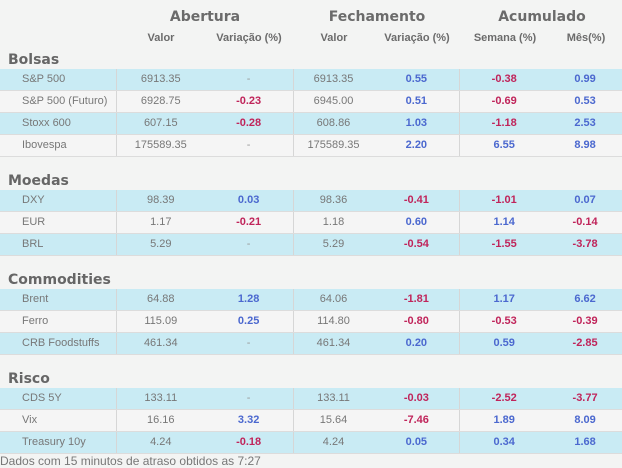 The height and width of the screenshot is (468, 622). What do you see at coordinates (311, 201) in the screenshot?
I see `table-row: DXY 98.39 0.03 98.36 -0.41 -1.01 0.07` at bounding box center [311, 201].